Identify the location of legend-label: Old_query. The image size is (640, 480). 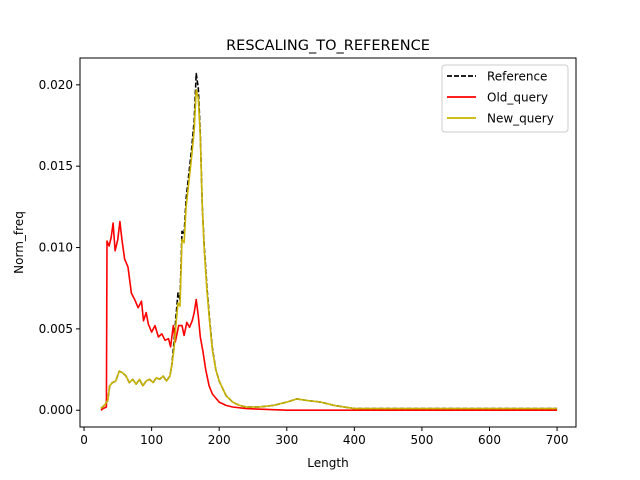
(517, 98).